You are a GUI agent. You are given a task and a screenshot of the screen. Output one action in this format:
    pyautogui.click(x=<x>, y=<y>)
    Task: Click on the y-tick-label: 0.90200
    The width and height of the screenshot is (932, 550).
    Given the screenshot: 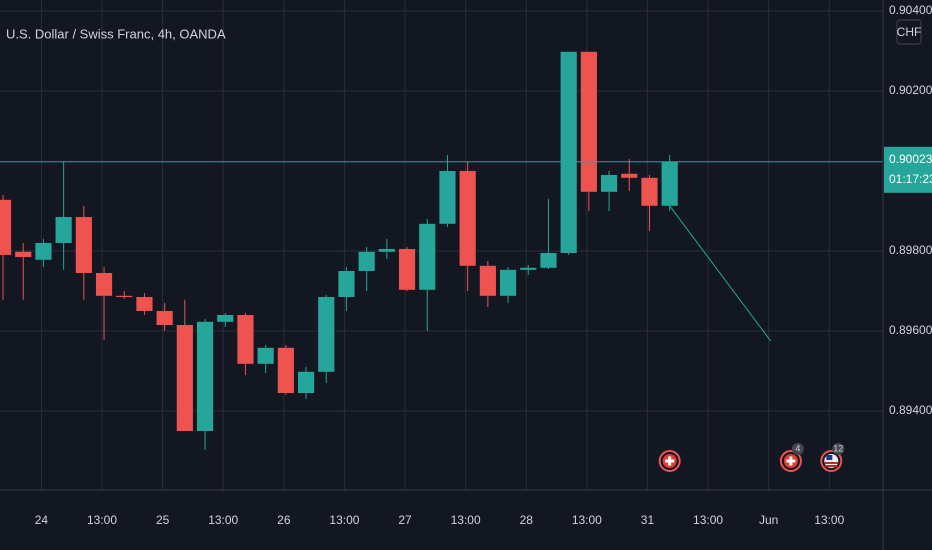 What is the action you would take?
    pyautogui.click(x=910, y=90)
    